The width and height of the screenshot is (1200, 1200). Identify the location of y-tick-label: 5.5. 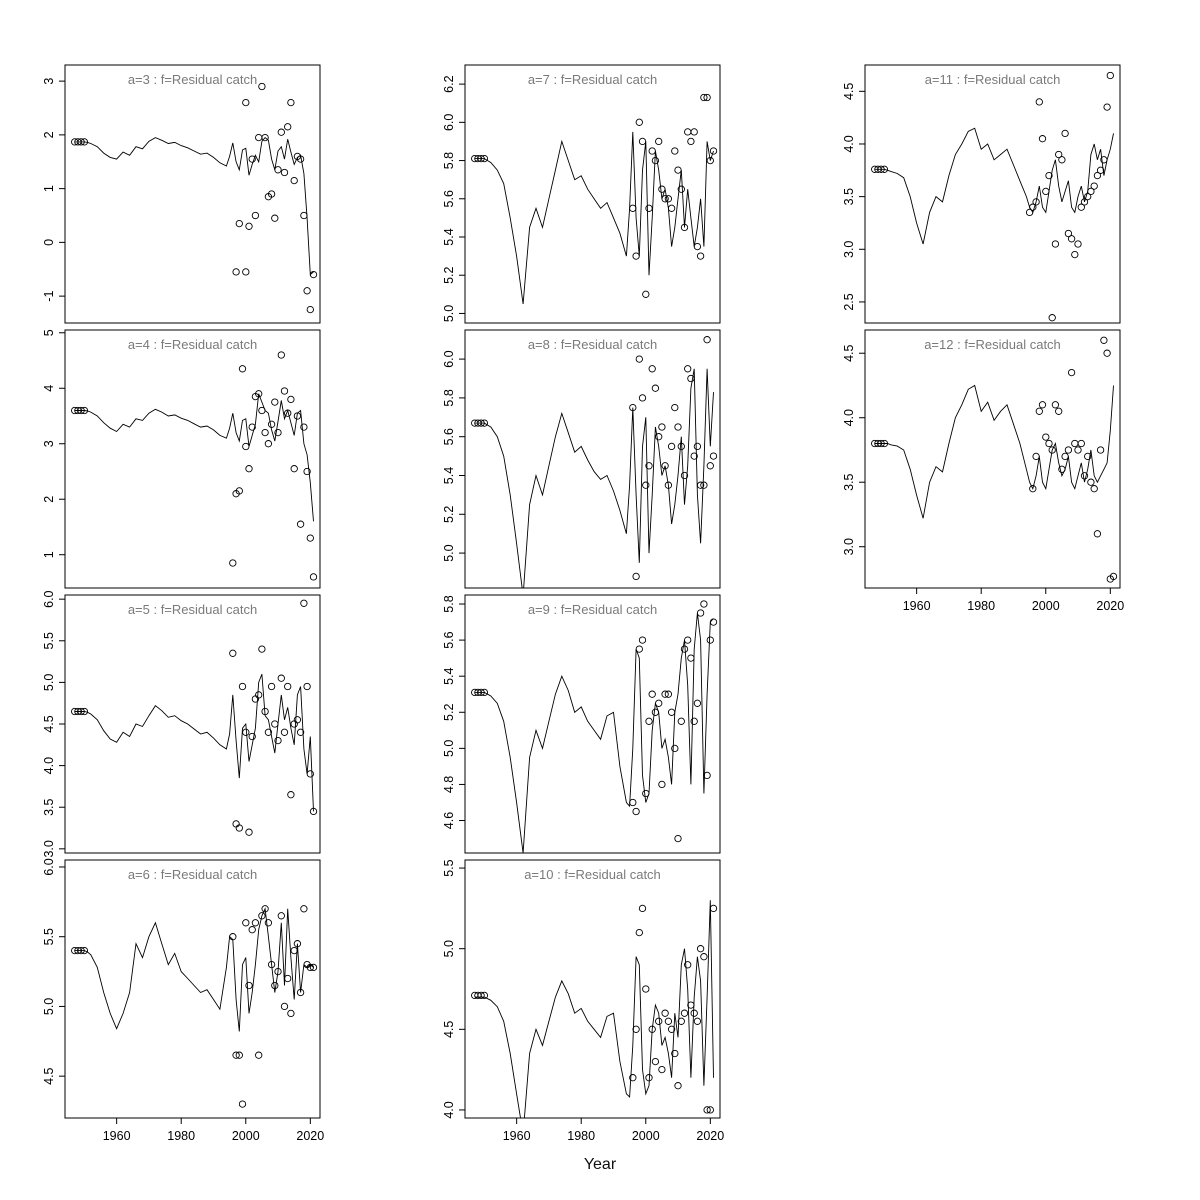
(49, 936).